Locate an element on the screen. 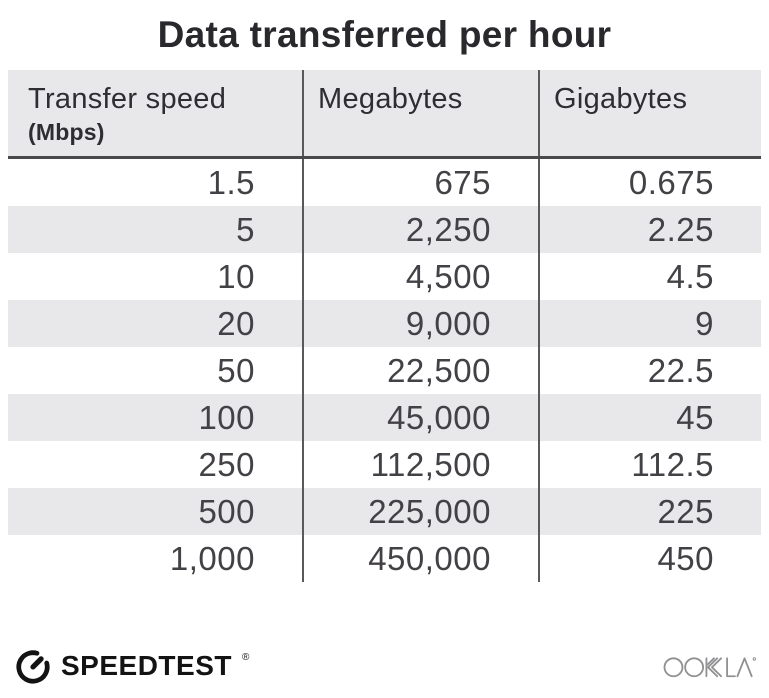 The image size is (769, 698). header-transfer-speed: Transfer speed (Mbps) is located at coordinates (155, 113).